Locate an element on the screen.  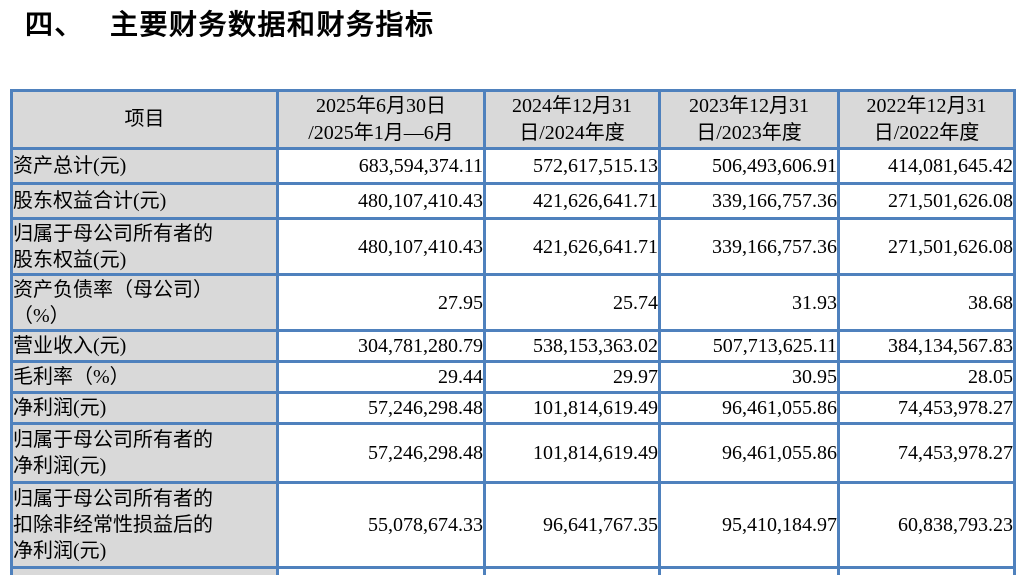
value-cell: 28.05 is located at coordinates (926, 377).